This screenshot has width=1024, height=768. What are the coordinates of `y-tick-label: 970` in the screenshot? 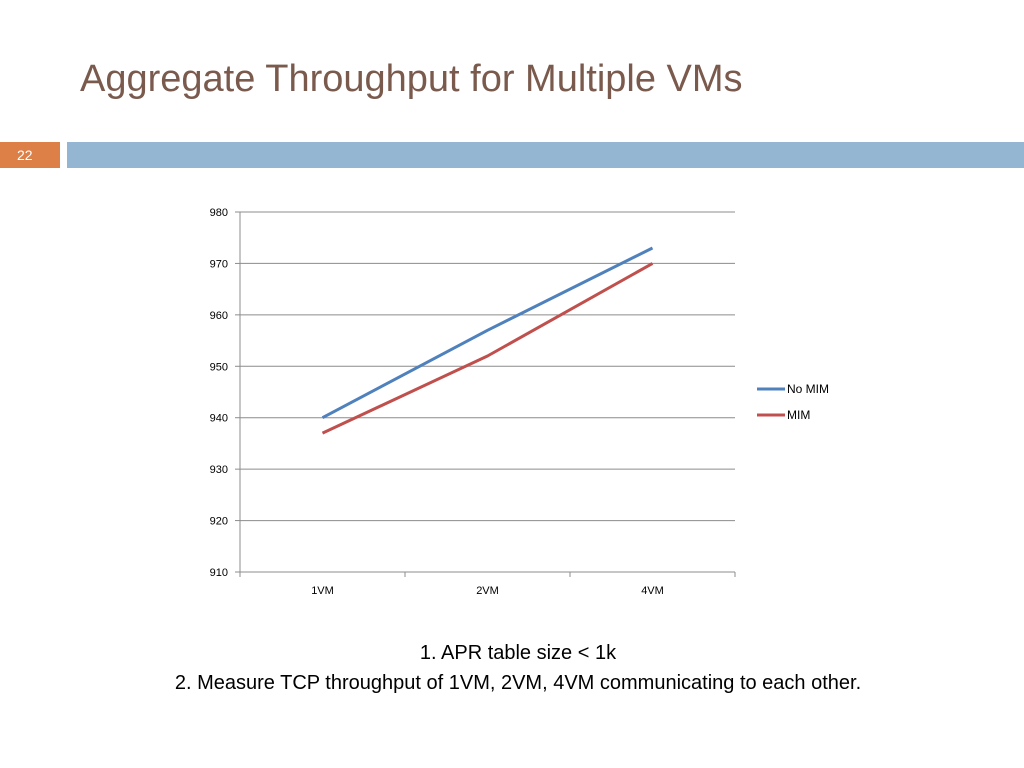 It's located at (219, 264).